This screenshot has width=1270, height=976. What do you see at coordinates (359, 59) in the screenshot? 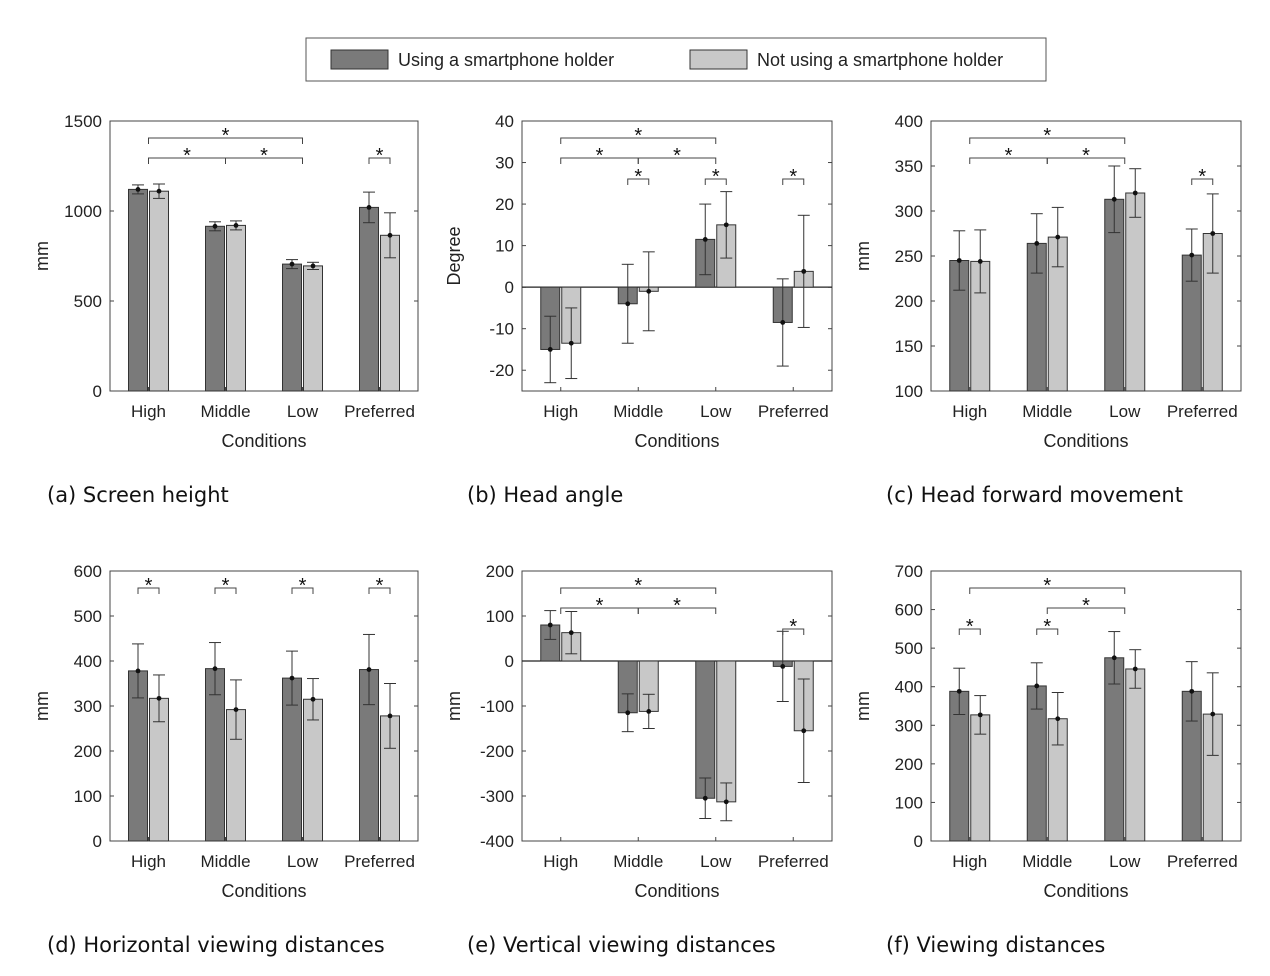
I see `legend-swatch-using` at bounding box center [359, 59].